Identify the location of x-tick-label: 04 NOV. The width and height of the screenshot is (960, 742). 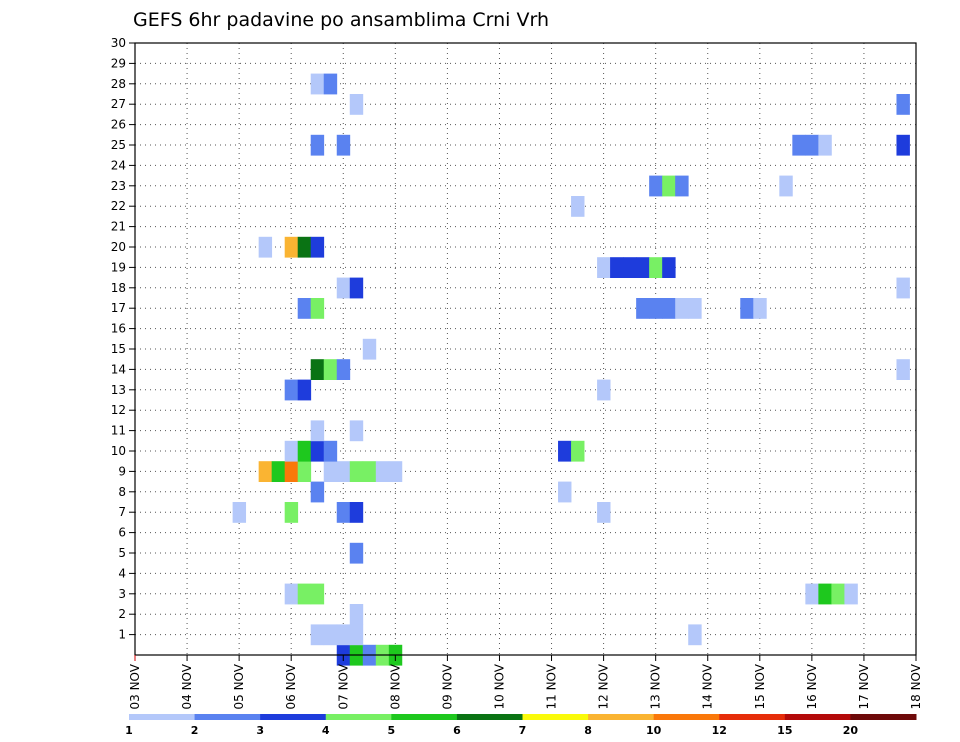
(187, 686).